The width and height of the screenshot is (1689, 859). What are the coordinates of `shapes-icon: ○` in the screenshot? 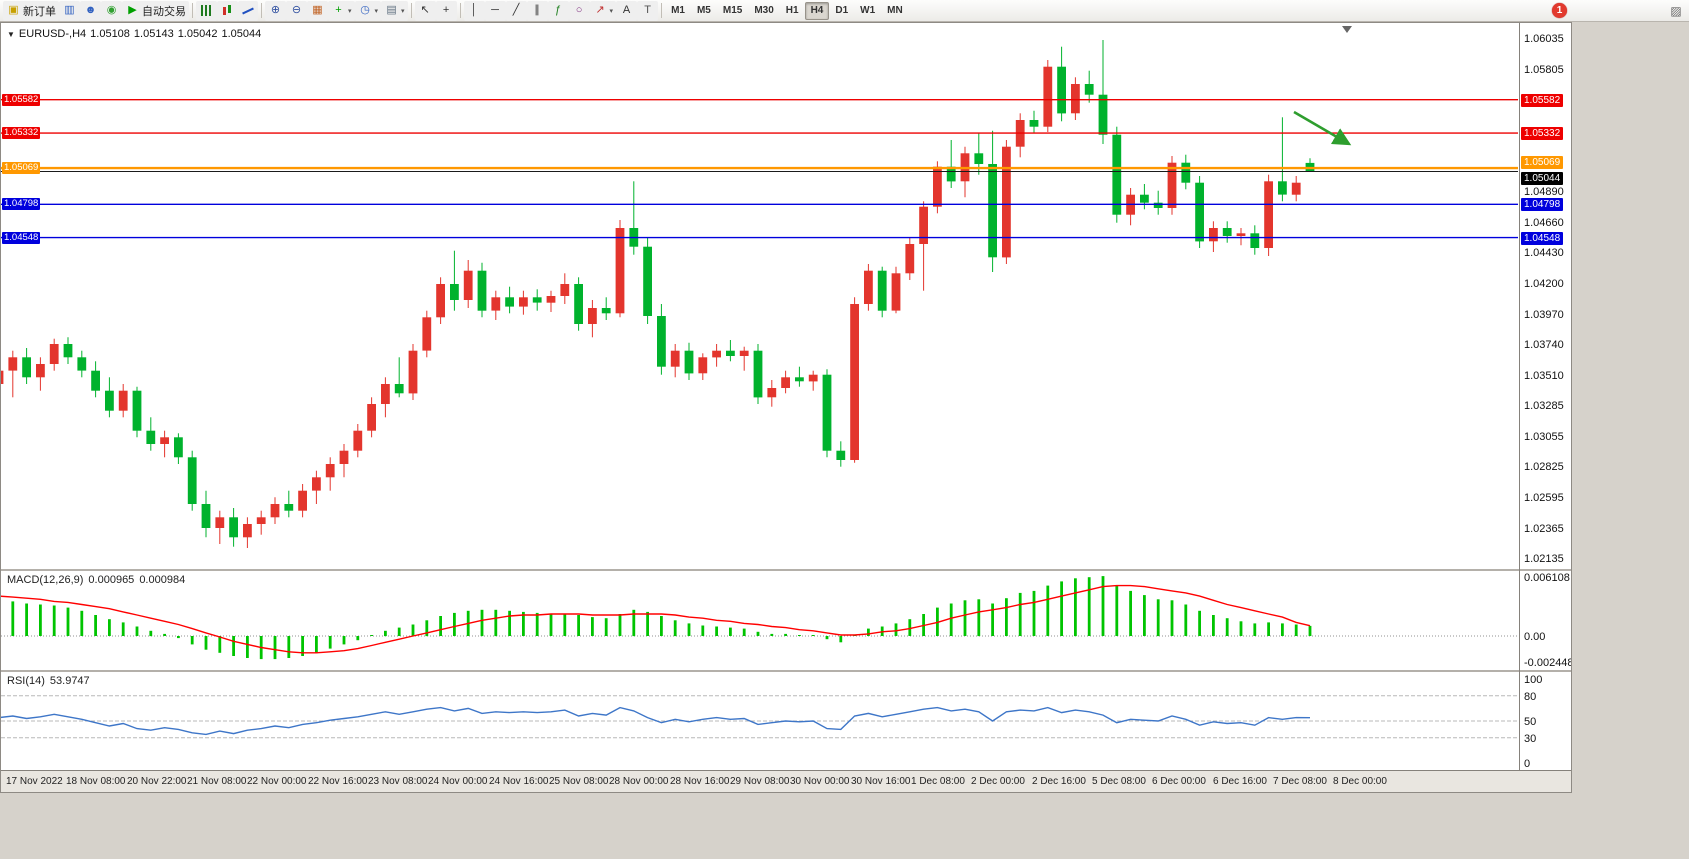 It's located at (579, 10).